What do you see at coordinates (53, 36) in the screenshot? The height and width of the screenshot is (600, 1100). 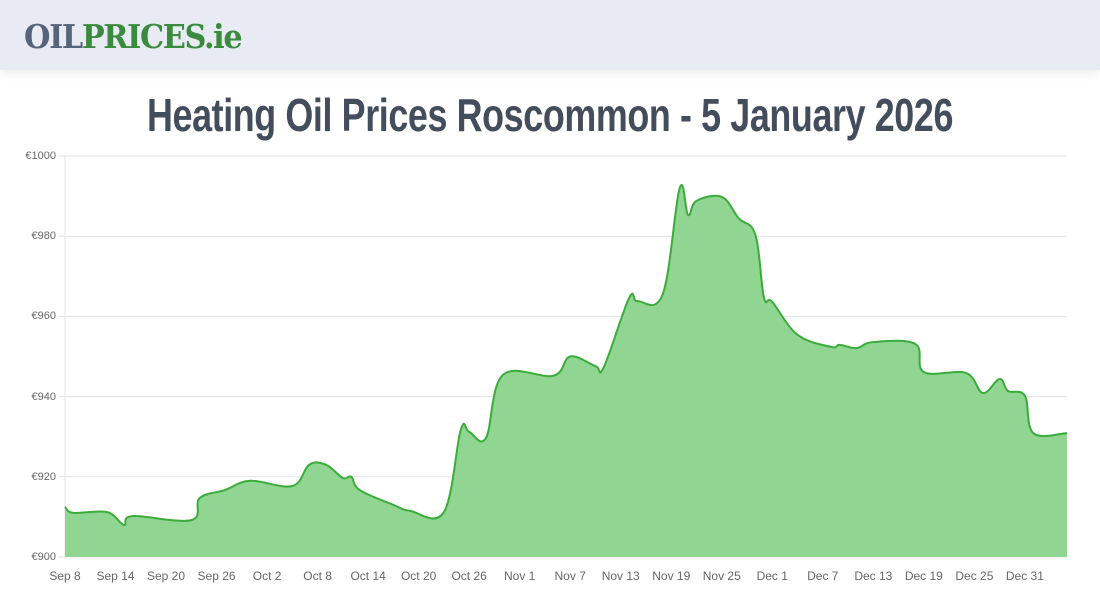 I see `logo-oil-text: OIL` at bounding box center [53, 36].